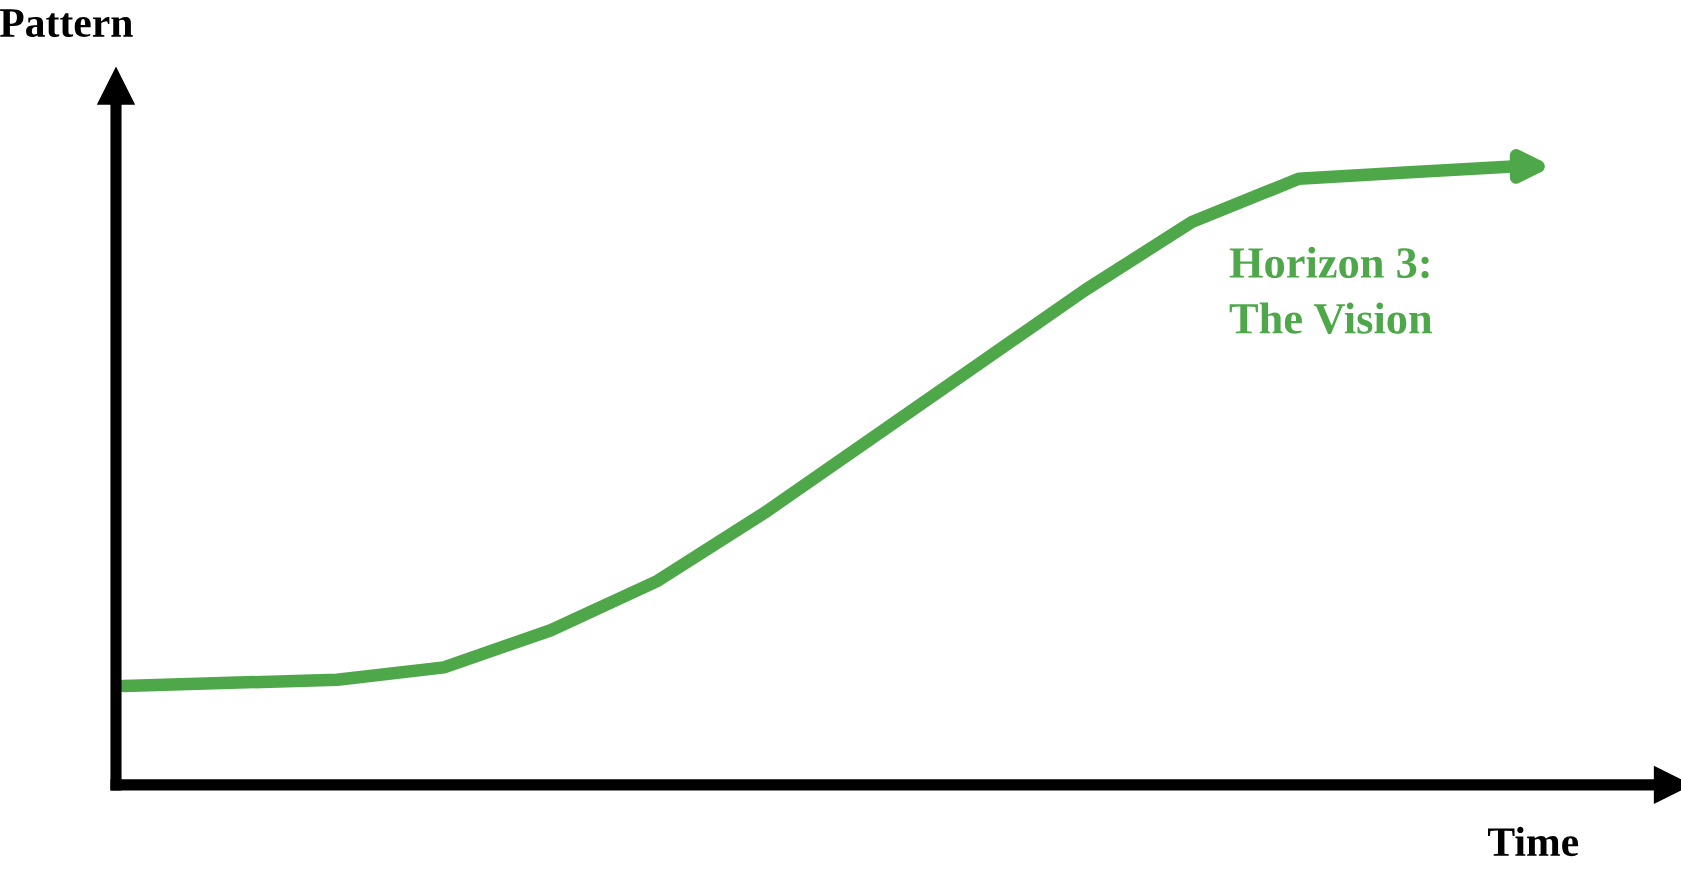 Image resolution: width=1681 pixels, height=896 pixels. I want to click on y-axis-title: Pattern, so click(66, 23).